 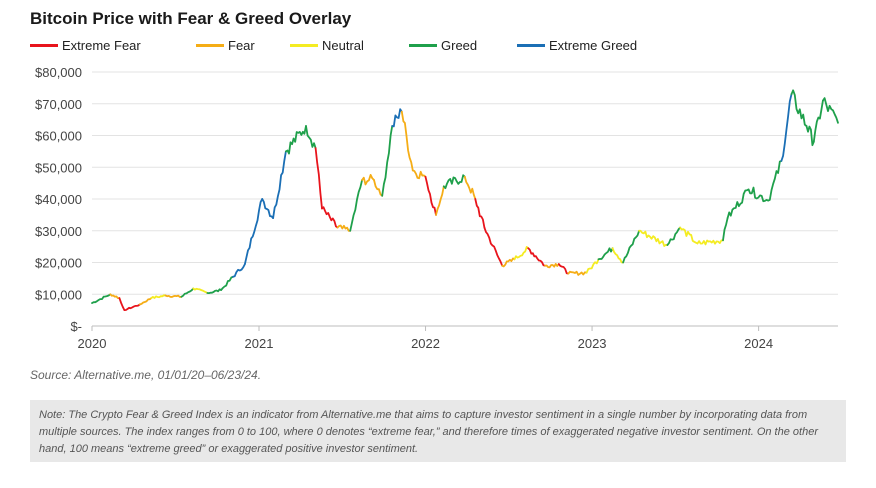 What do you see at coordinates (58, 136) in the screenshot?
I see `y-tick-label: $60,000` at bounding box center [58, 136].